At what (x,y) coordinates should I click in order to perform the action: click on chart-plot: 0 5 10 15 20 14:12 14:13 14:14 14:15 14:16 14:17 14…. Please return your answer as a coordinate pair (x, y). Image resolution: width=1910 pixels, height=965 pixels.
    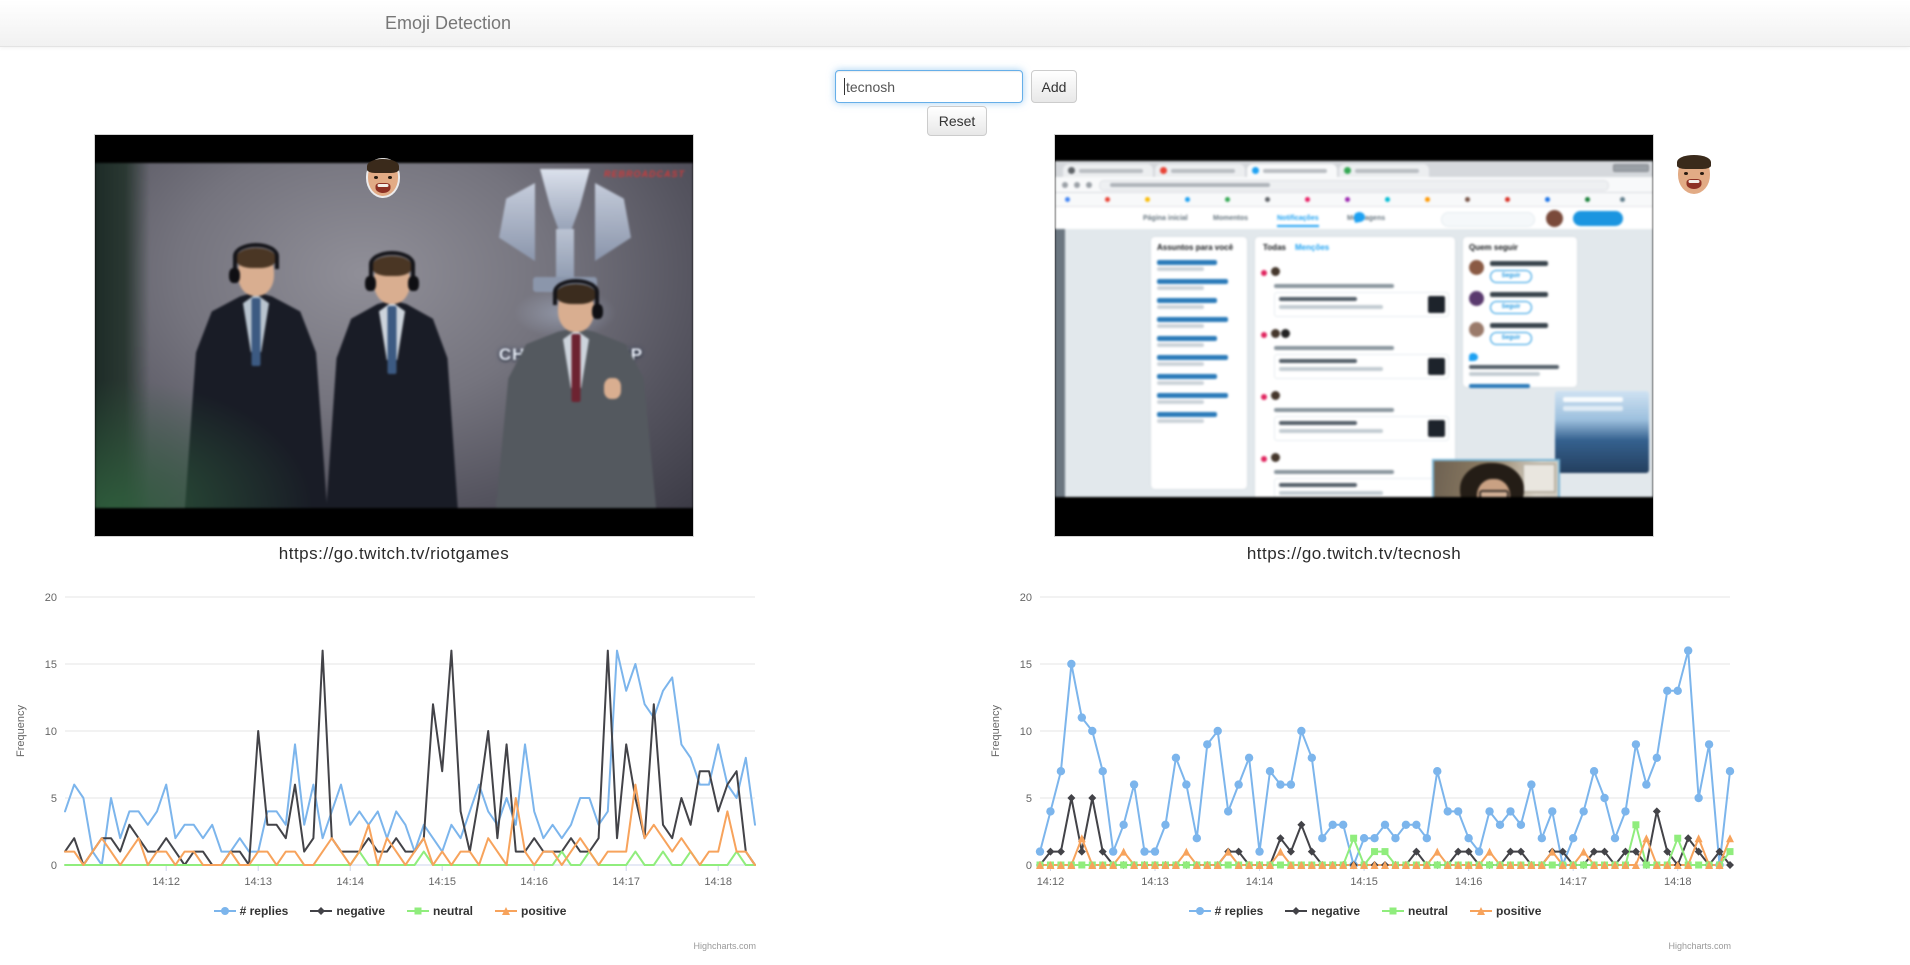
    Looking at the image, I should click on (385, 740).